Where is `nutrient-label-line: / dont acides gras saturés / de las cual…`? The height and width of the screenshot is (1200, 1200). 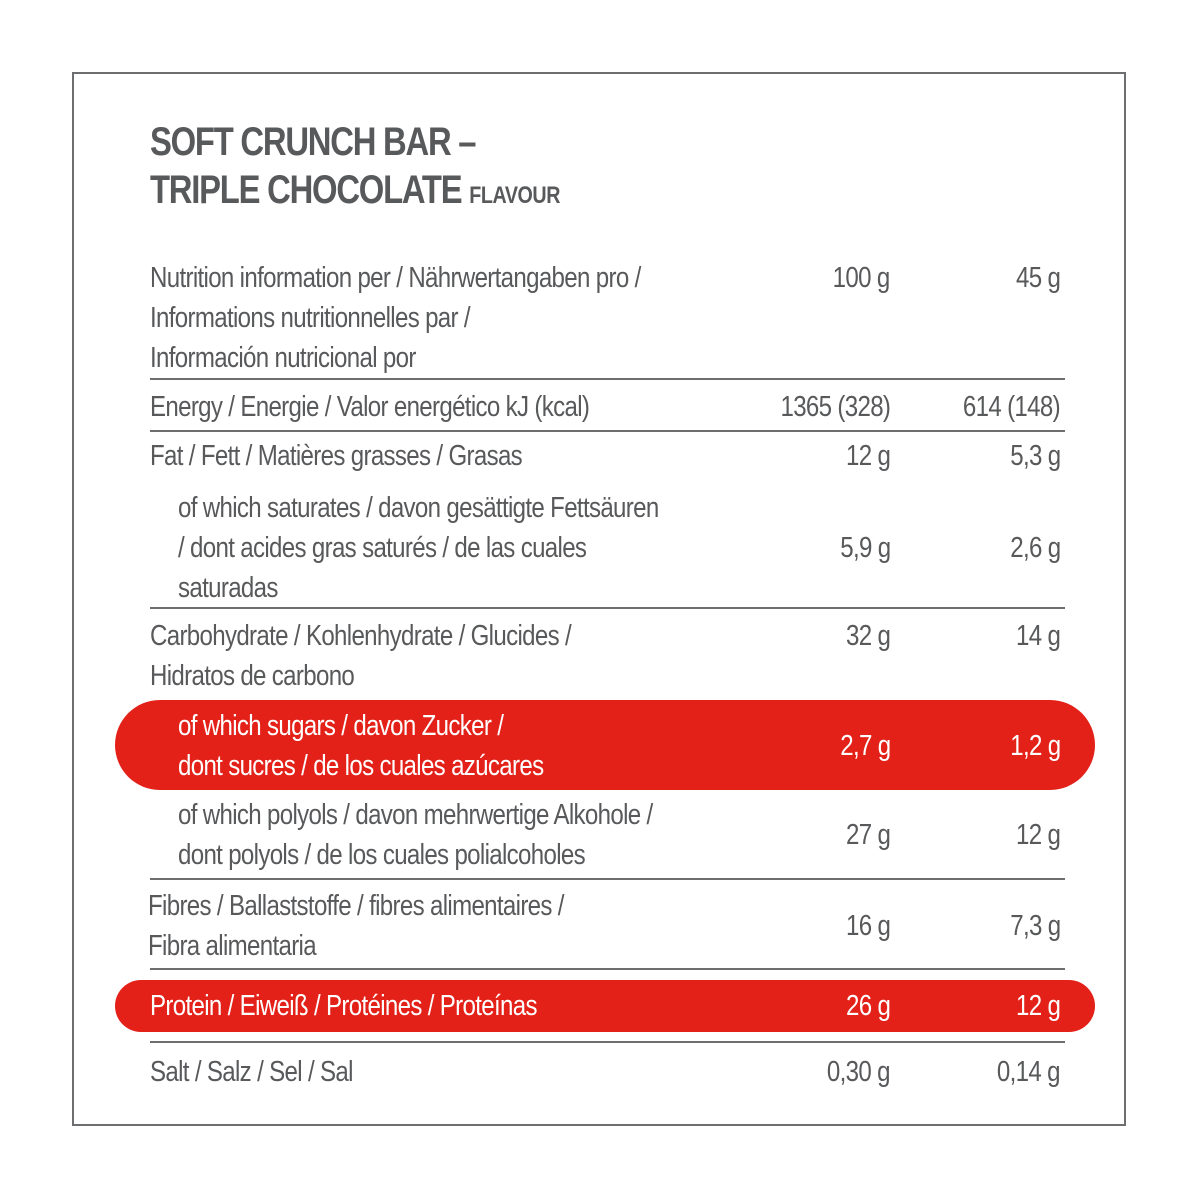 nutrient-label-line: / dont acides gras saturés / de las cual… is located at coordinates (382, 548).